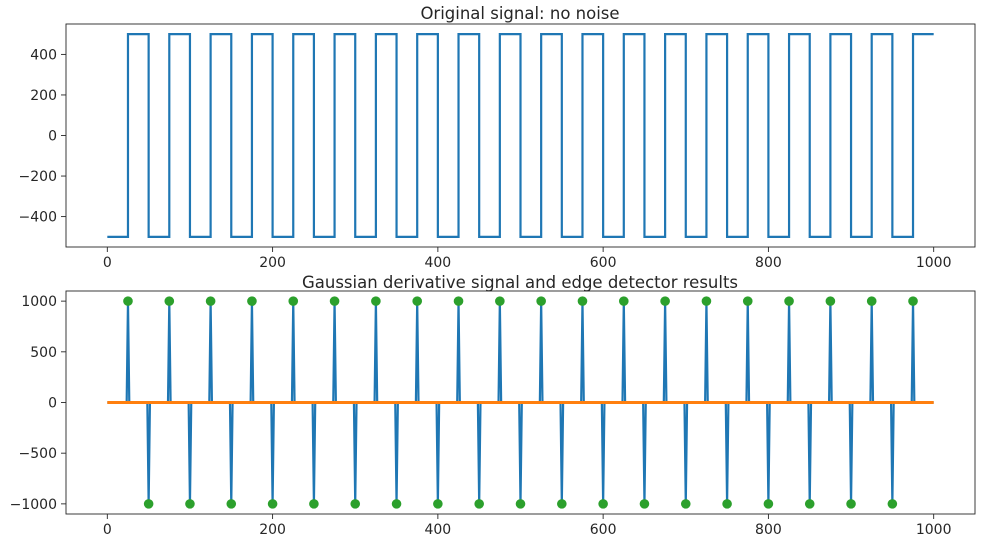 The width and height of the screenshot is (999, 545). I want to click on top-ytick-label: 200, so click(43, 96).